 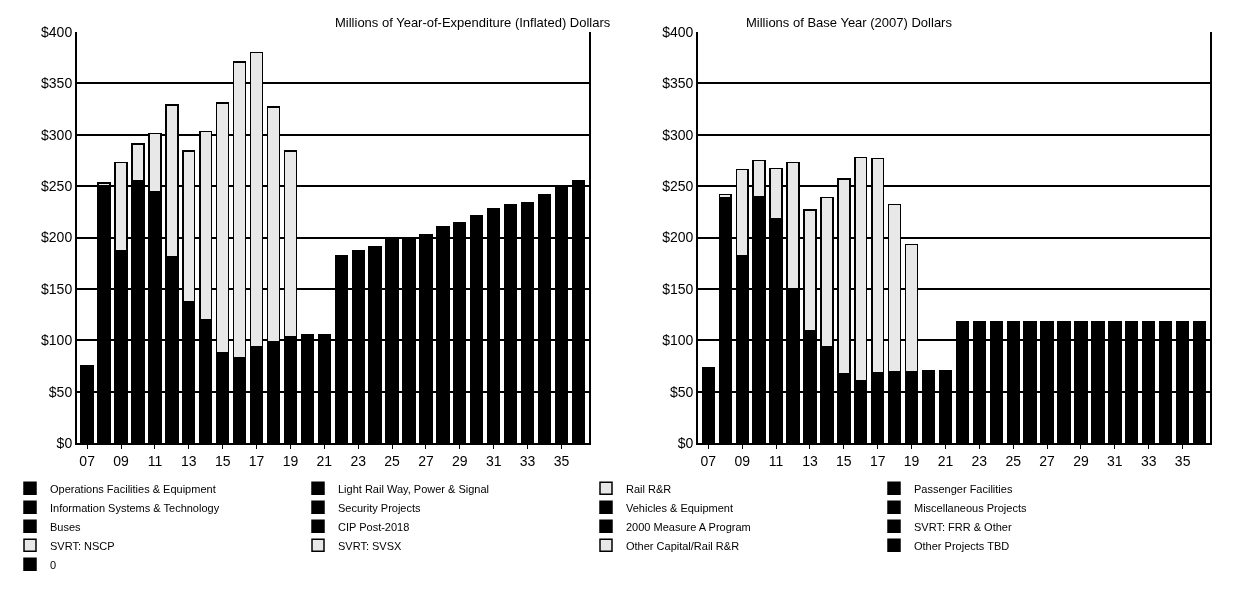 What do you see at coordinates (66, 526) in the screenshot?
I see `legend-label: Buses` at bounding box center [66, 526].